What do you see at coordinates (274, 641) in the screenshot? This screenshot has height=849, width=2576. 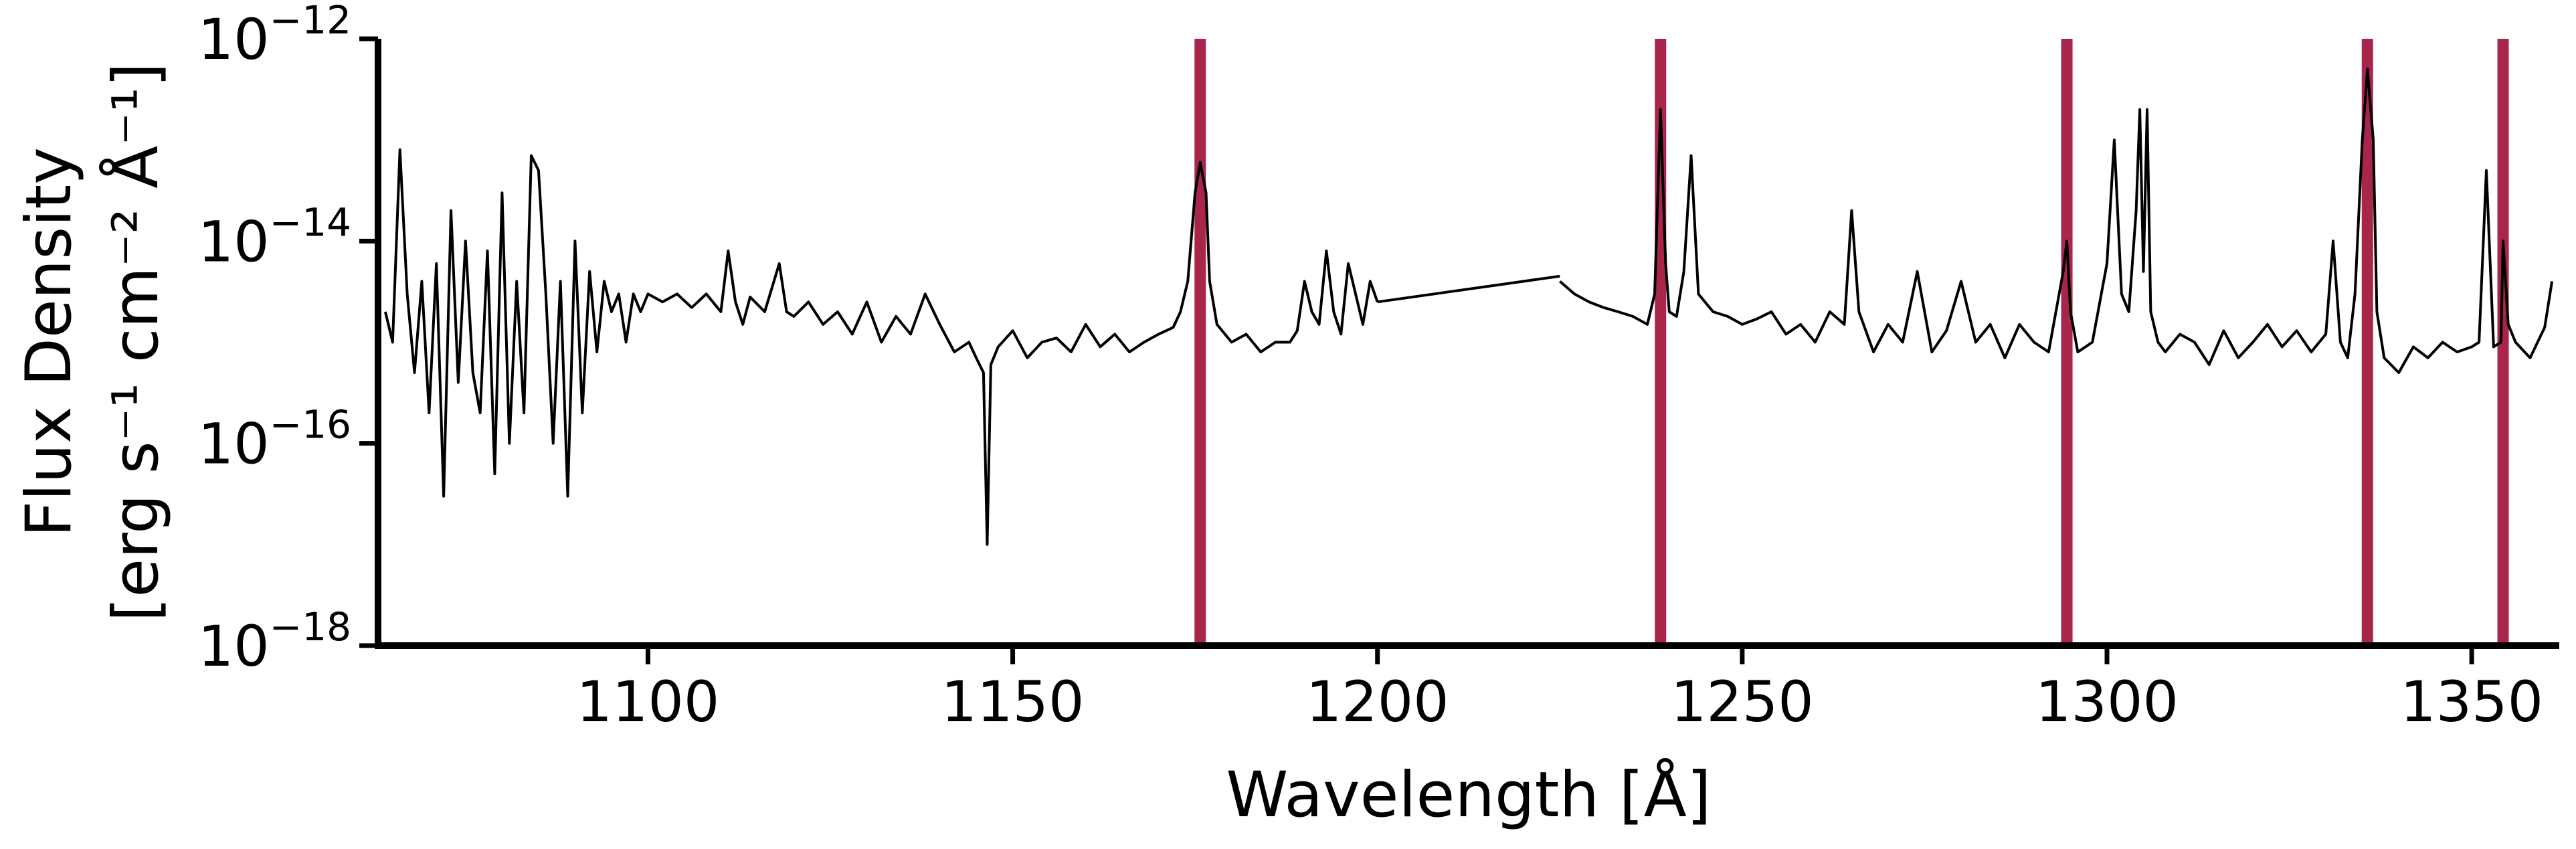 I see `y-tick-label-0: 10−18` at bounding box center [274, 641].